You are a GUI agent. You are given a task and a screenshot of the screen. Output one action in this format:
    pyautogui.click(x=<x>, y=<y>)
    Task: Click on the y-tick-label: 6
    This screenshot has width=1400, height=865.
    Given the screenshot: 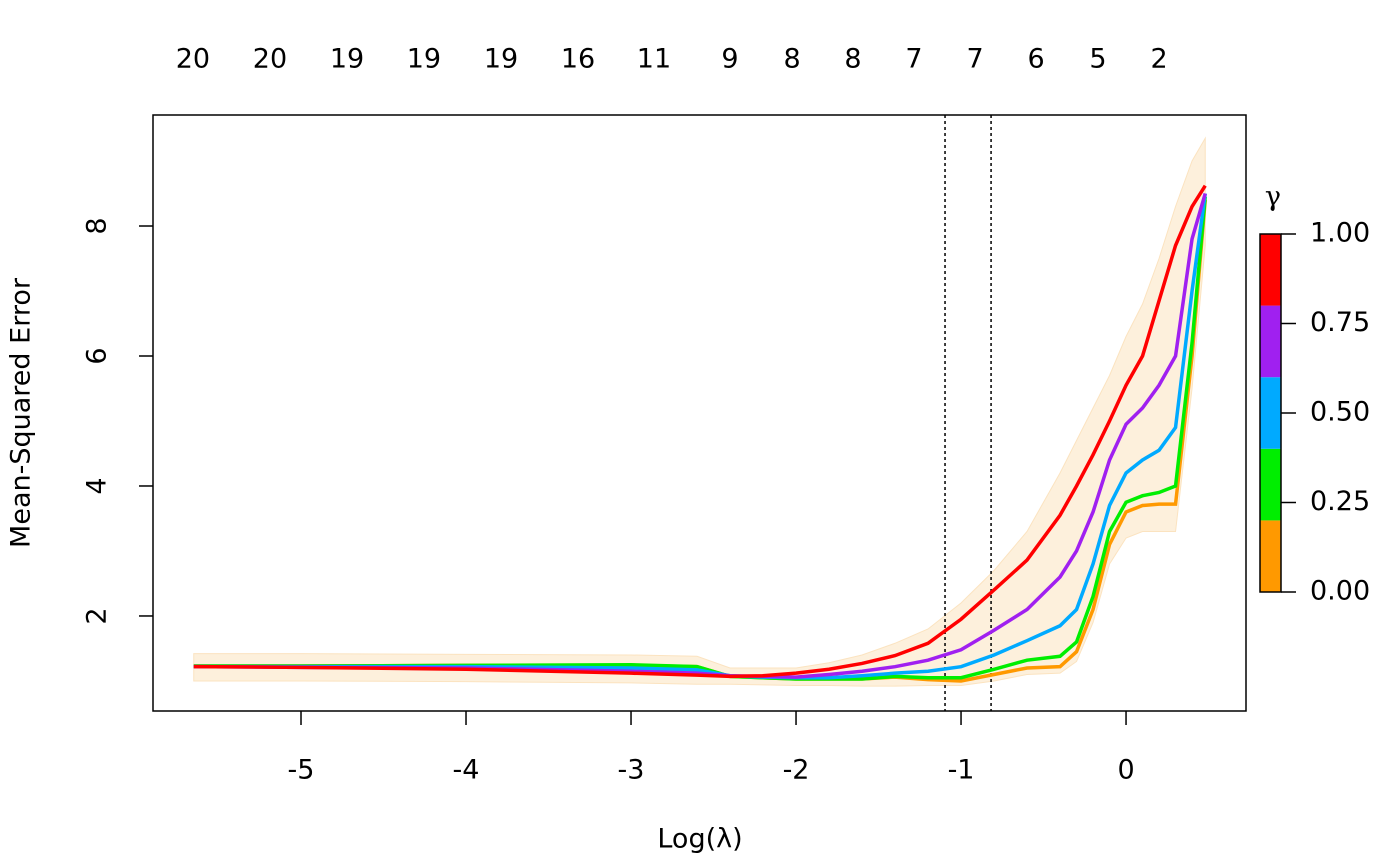 What is the action you would take?
    pyautogui.click(x=97, y=355)
    